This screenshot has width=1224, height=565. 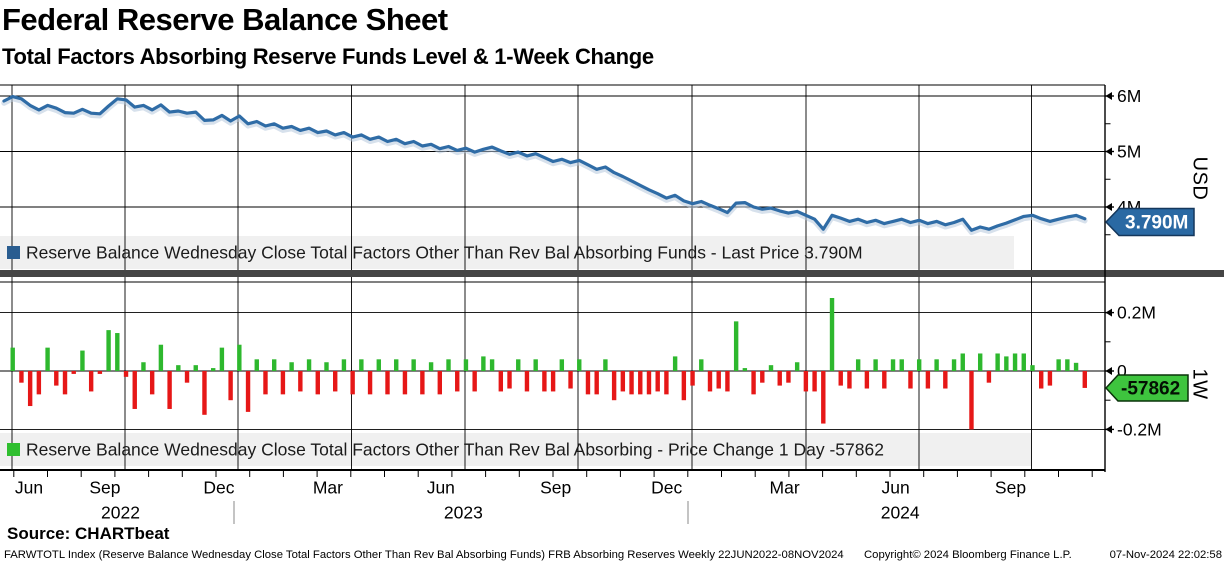 What do you see at coordinates (1150, 389) in the screenshot?
I see `week-change-badge-label: -57862` at bounding box center [1150, 389].